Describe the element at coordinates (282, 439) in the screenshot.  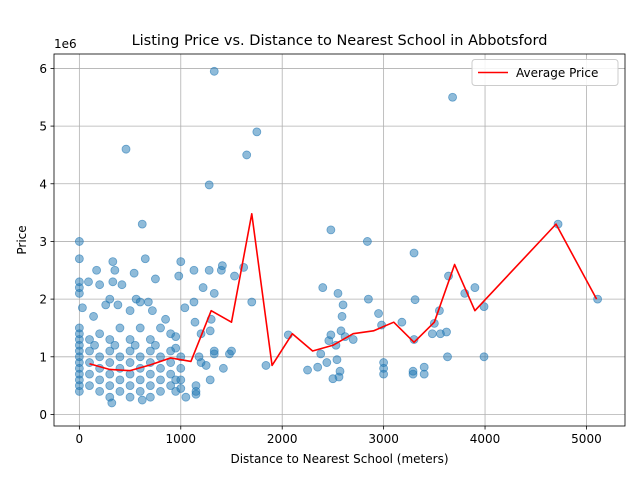
I see `x-tick-label: 2000` at that location.